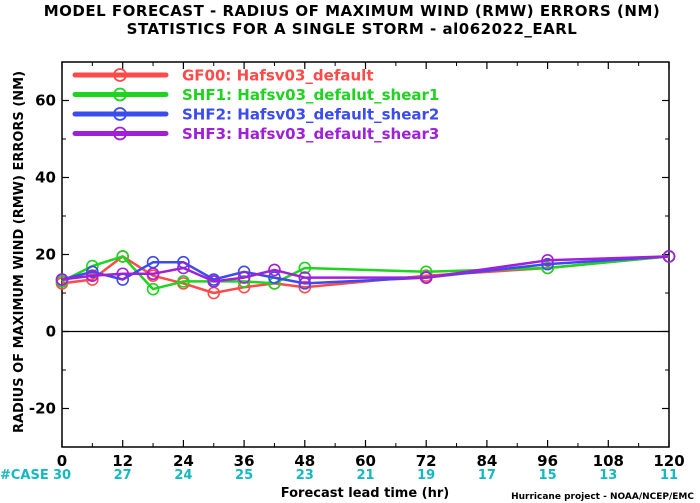 This screenshot has width=700, height=503. I want to click on case-count: 17, so click(487, 475).